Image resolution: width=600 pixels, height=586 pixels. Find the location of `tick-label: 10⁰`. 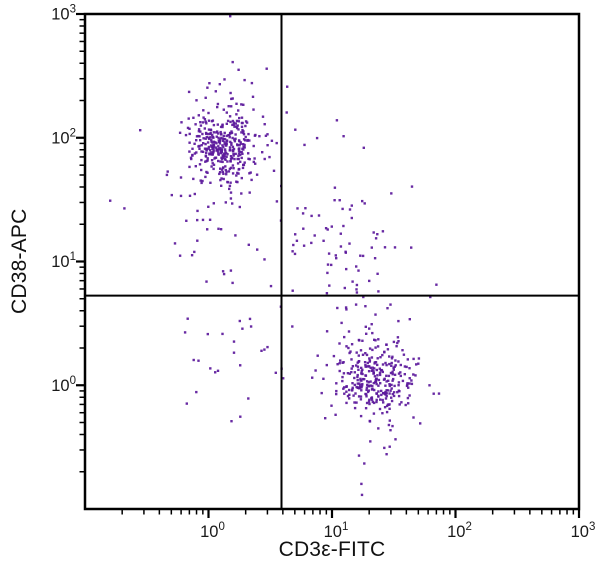

tick-label: 10⁰ is located at coordinates (63, 385).